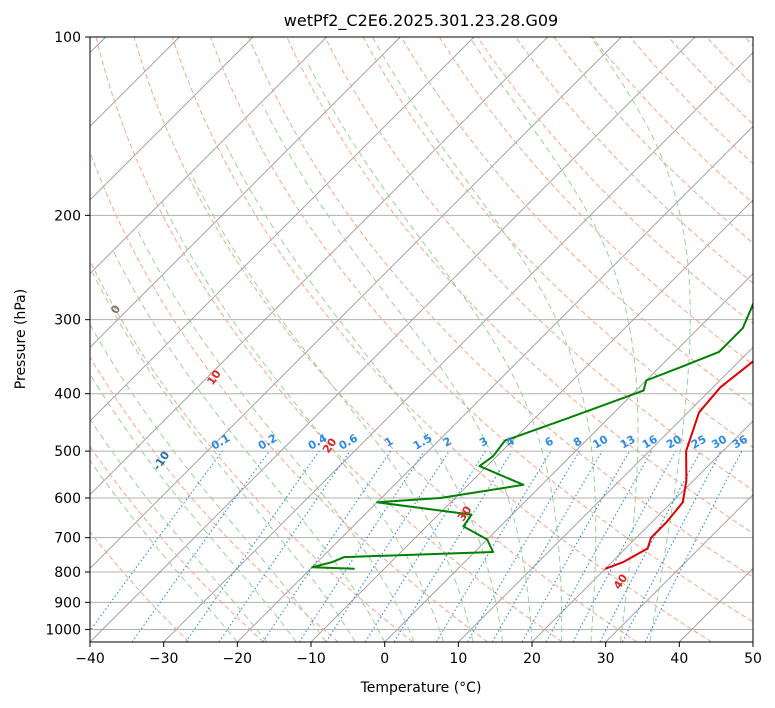 Image resolution: width=775 pixels, height=708 pixels. Describe the element at coordinates (238, 659) in the screenshot. I see `x-tick-label: −20` at that location.